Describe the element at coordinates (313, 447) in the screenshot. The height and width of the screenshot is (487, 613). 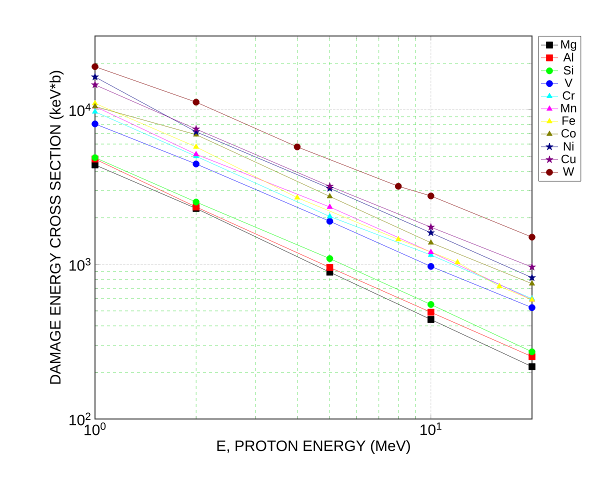
I see `x-axis-title: E, PROTON ENERGY (MeV)` at that location.